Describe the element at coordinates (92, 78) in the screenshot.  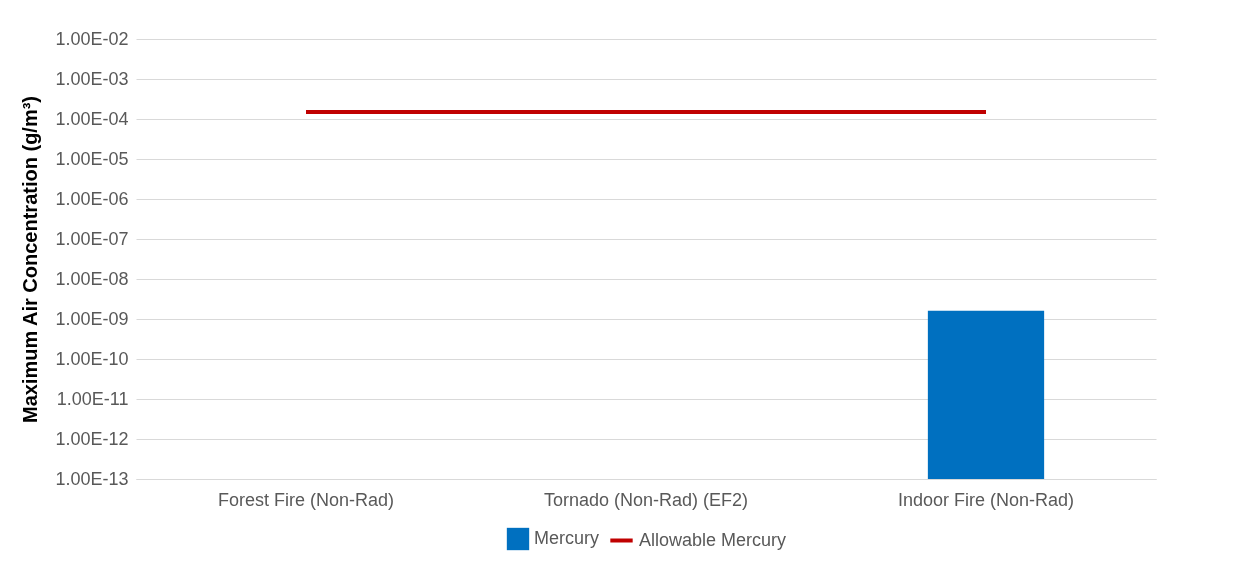
I see `y-tick-label: 1.00E-03` at that location.